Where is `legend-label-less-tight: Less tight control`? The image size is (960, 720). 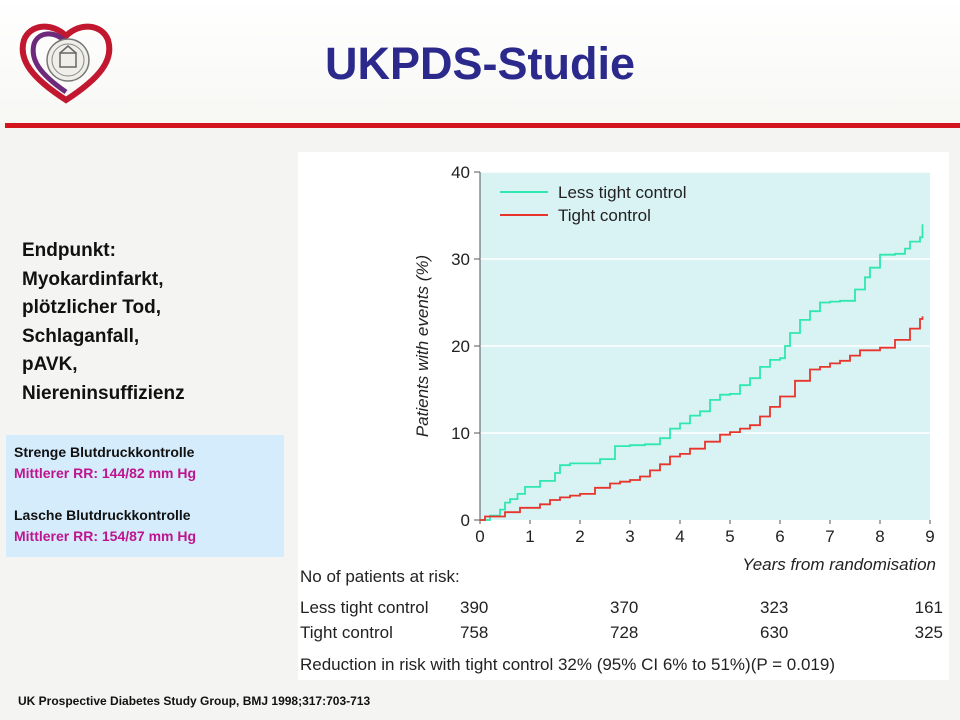
legend-label-less-tight: Less tight control is located at coordinates (622, 192).